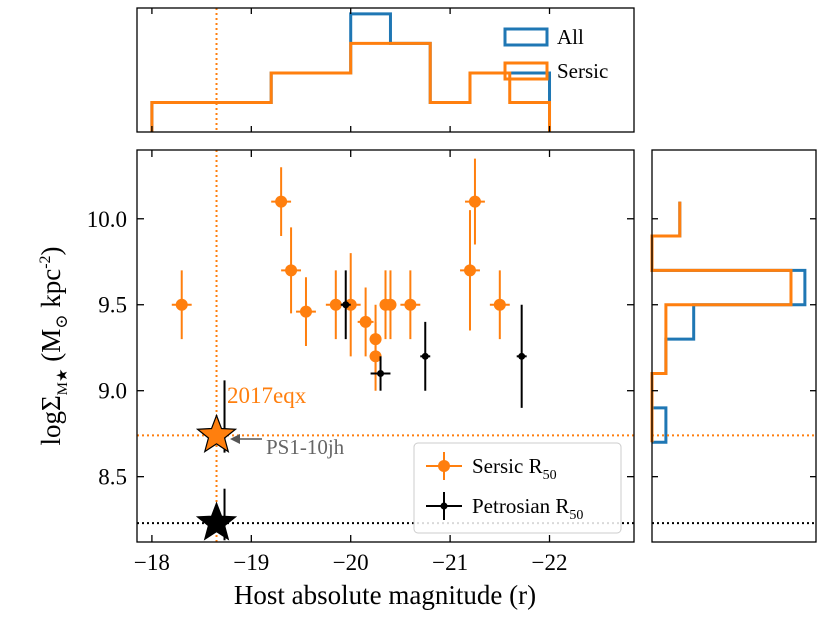 This screenshot has width=830, height=623. What do you see at coordinates (305, 447) in the screenshot?
I see `annotation-ps1-10jh: PS1-10jh` at bounding box center [305, 447].